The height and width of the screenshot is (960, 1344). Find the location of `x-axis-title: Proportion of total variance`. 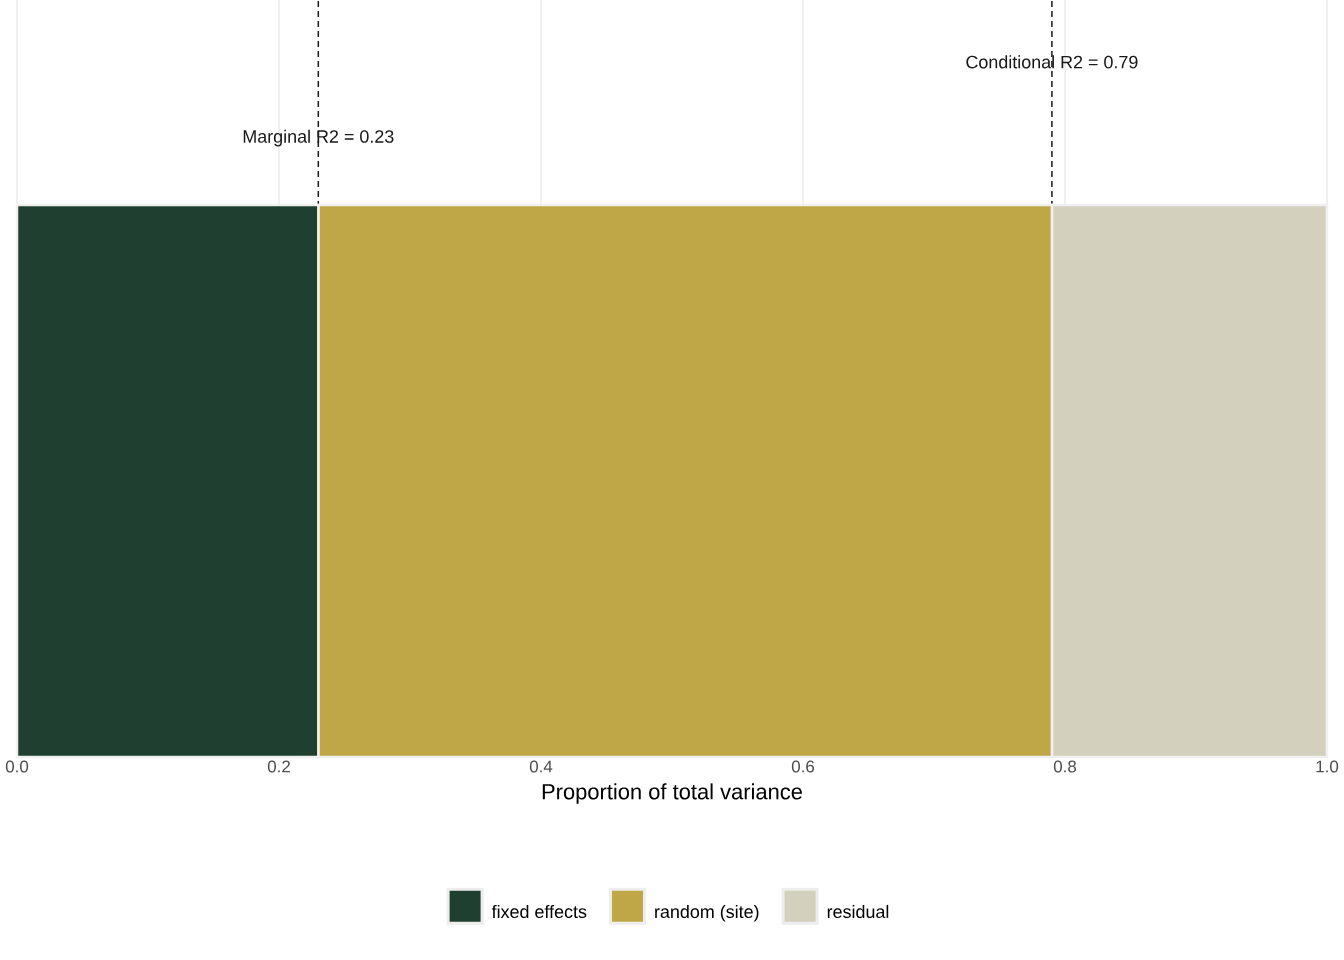

x-axis-title: Proportion of total variance is located at coordinates (672, 793).